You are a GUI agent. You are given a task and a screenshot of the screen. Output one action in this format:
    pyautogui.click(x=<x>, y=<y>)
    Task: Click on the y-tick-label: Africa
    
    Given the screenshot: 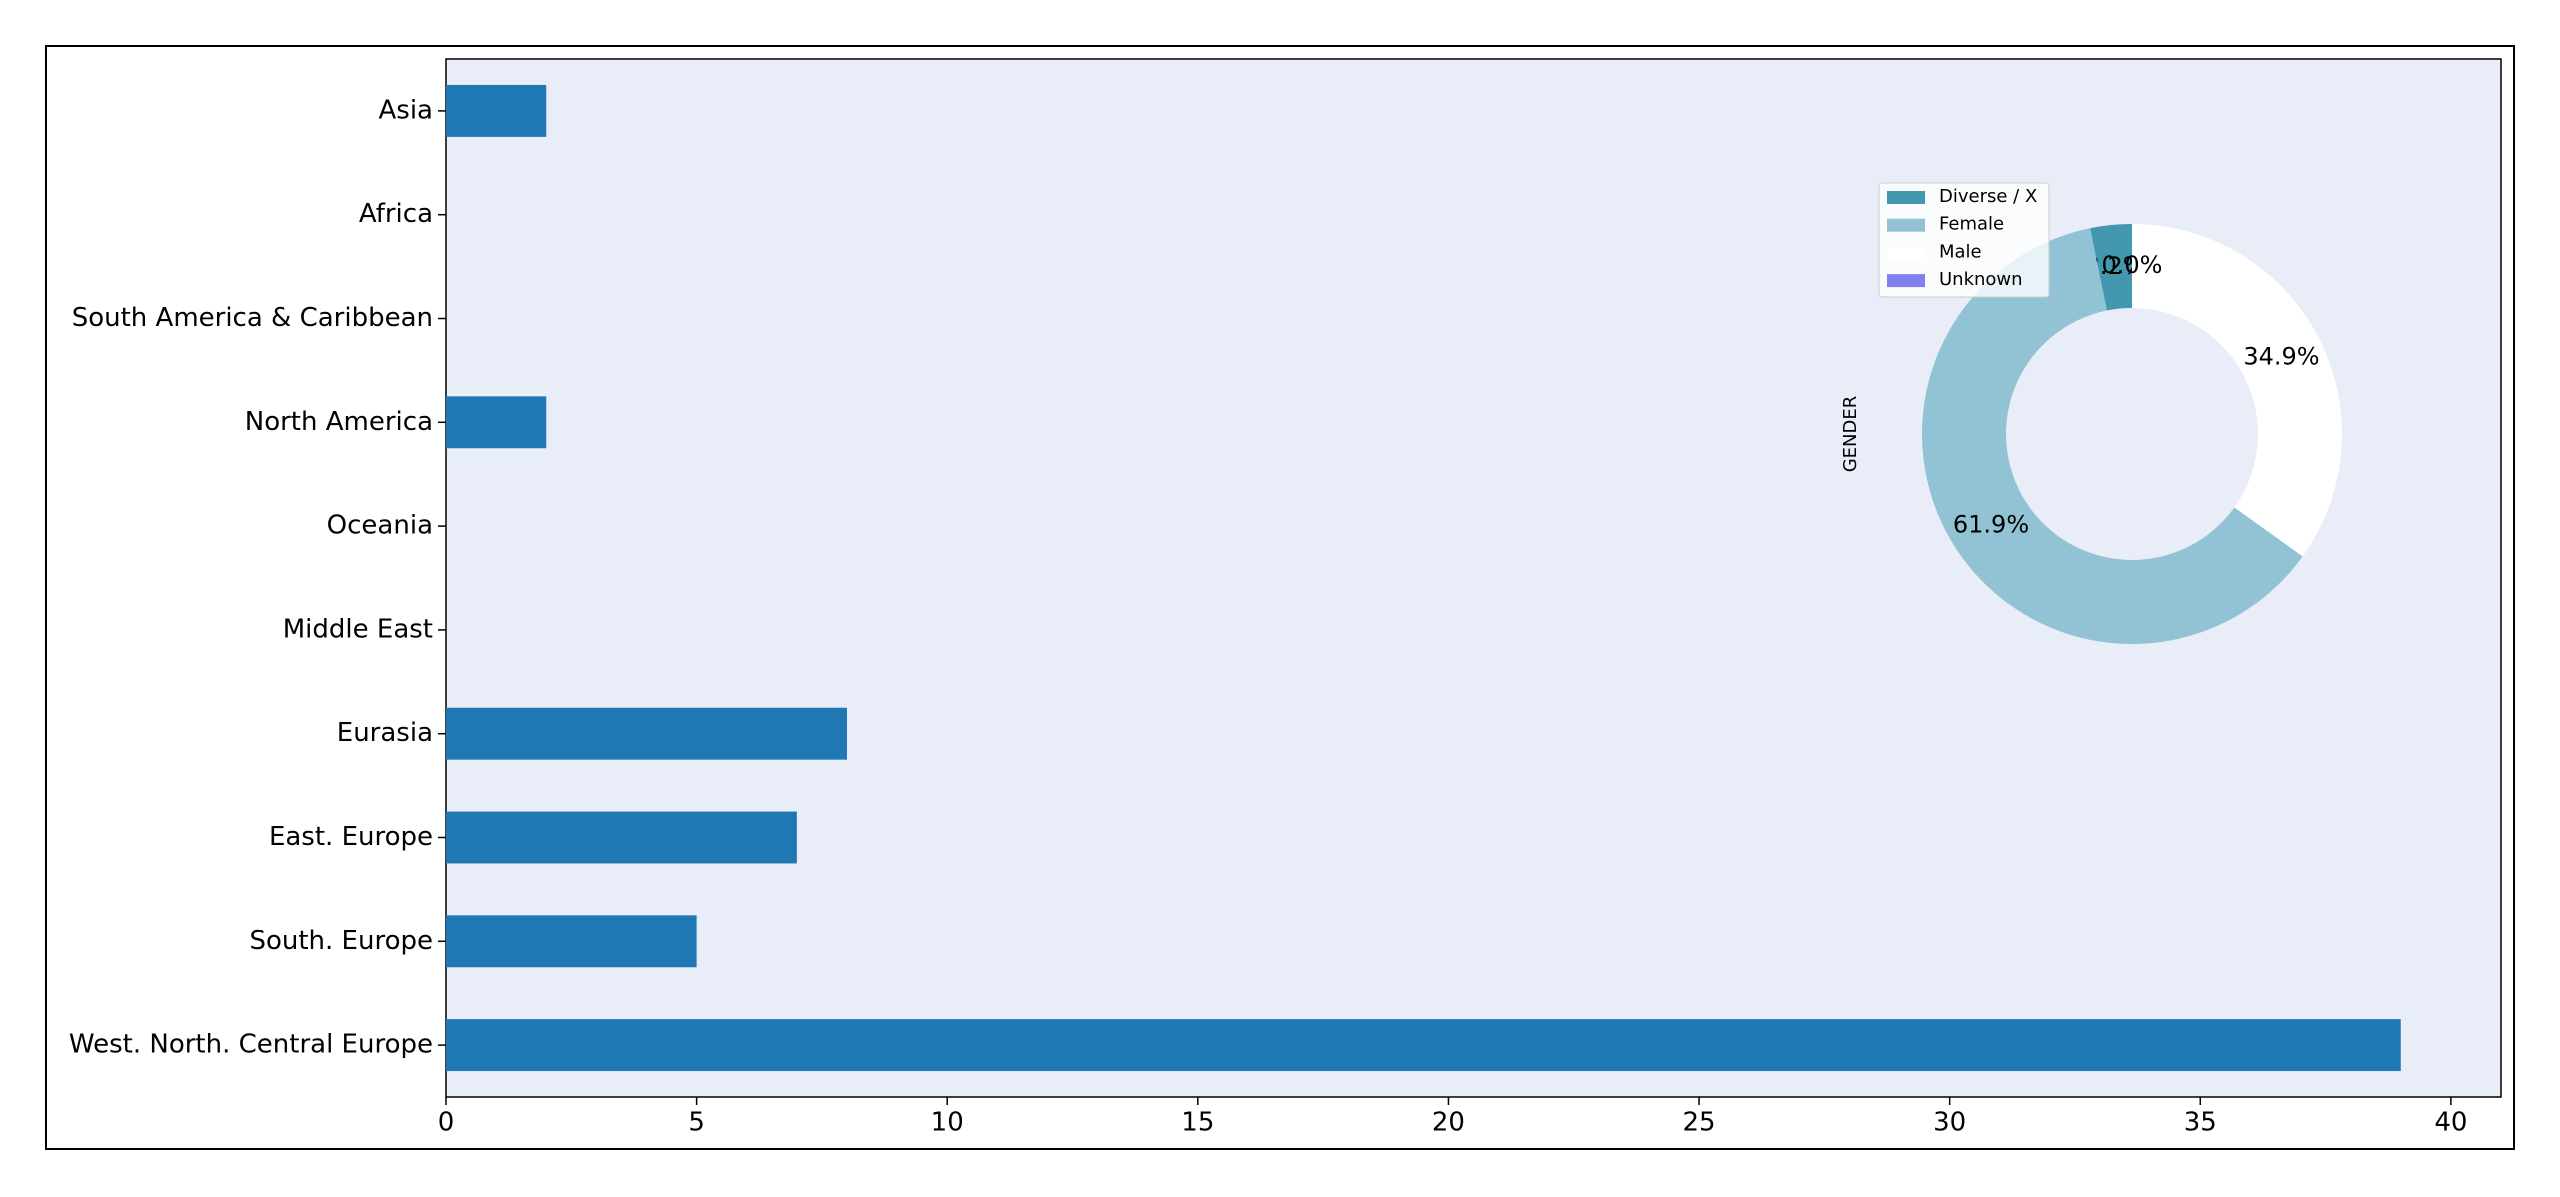 What is the action you would take?
    pyautogui.click(x=396, y=214)
    